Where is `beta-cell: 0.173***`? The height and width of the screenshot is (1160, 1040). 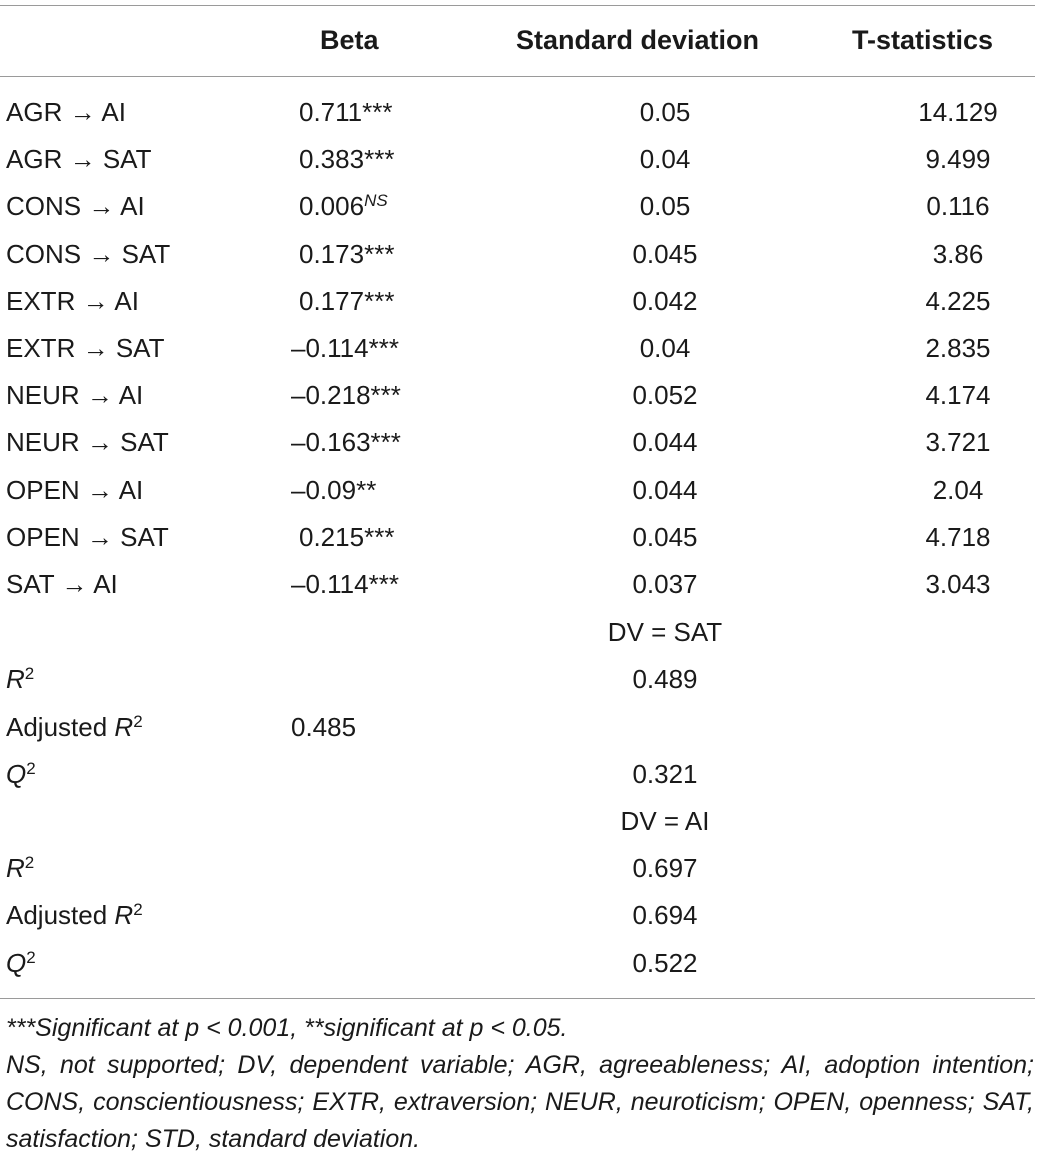
beta-cell: 0.173*** is located at coordinates (347, 254).